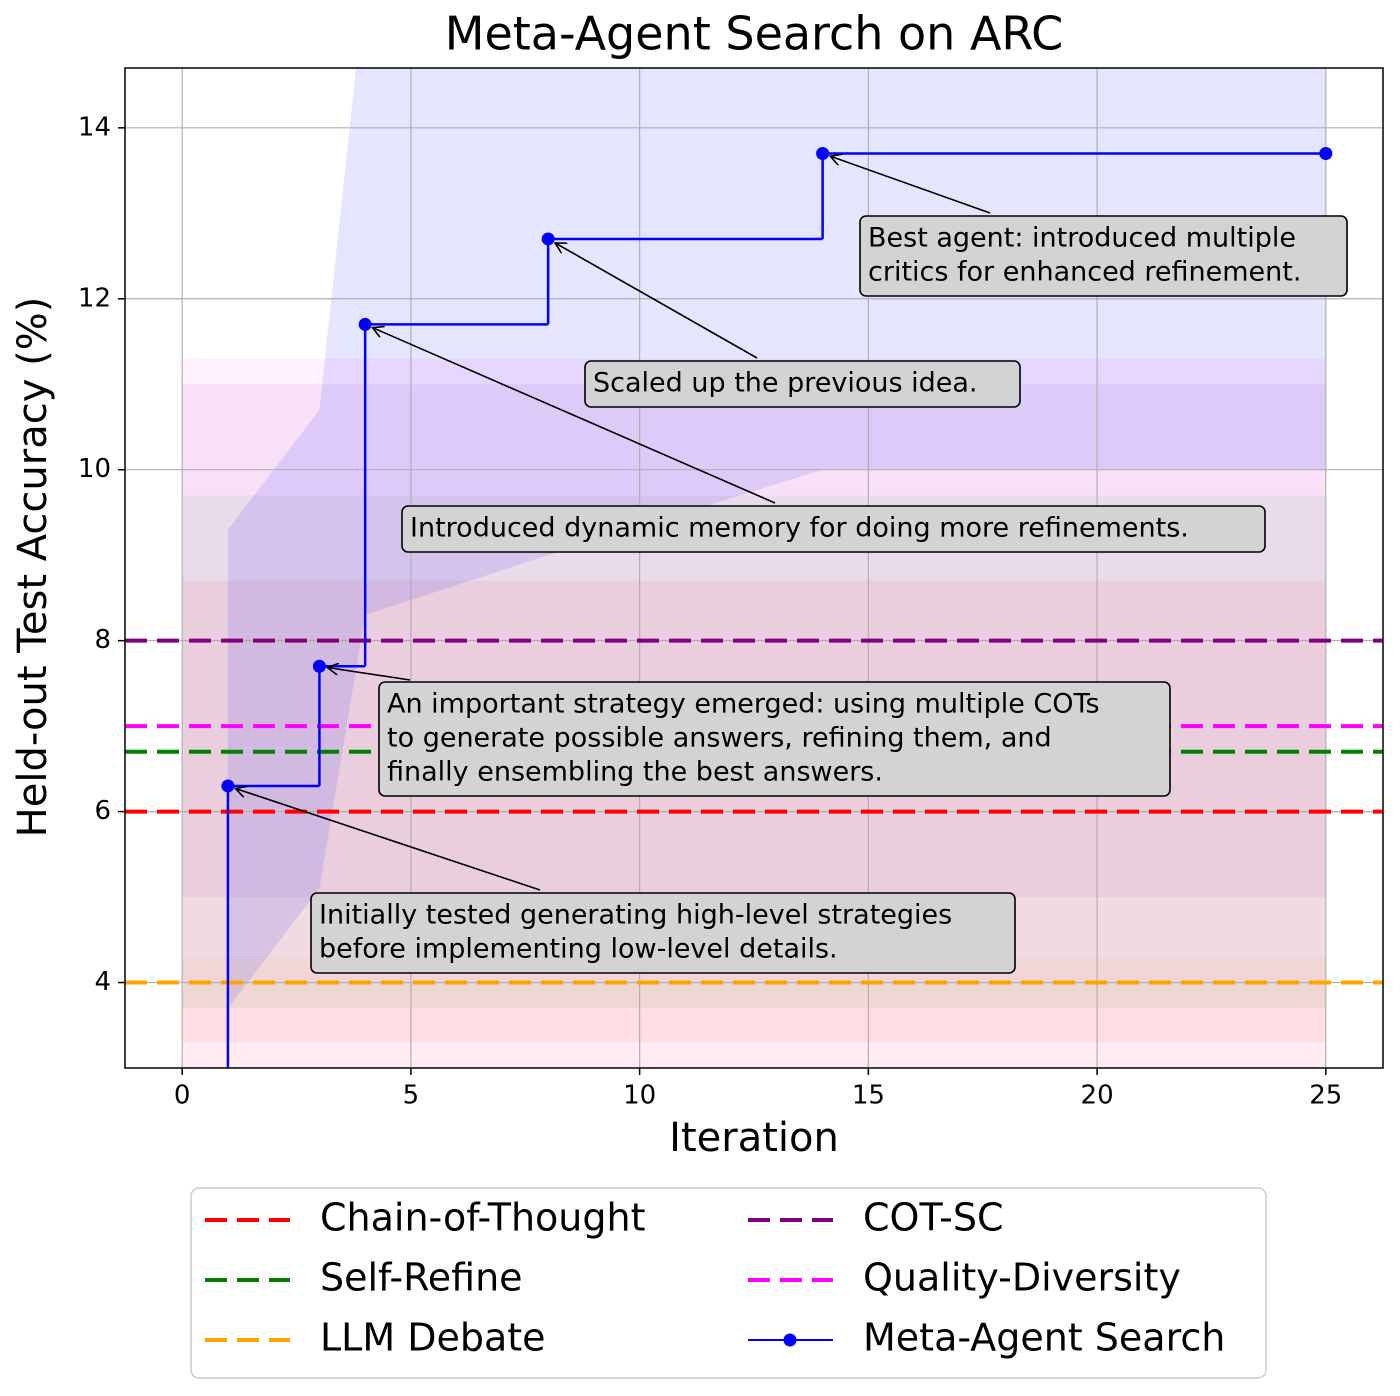 Image resolution: width=1400 pixels, height=1396 pixels. I want to click on legend-label: Meta-Agent Search, so click(1044, 1338).